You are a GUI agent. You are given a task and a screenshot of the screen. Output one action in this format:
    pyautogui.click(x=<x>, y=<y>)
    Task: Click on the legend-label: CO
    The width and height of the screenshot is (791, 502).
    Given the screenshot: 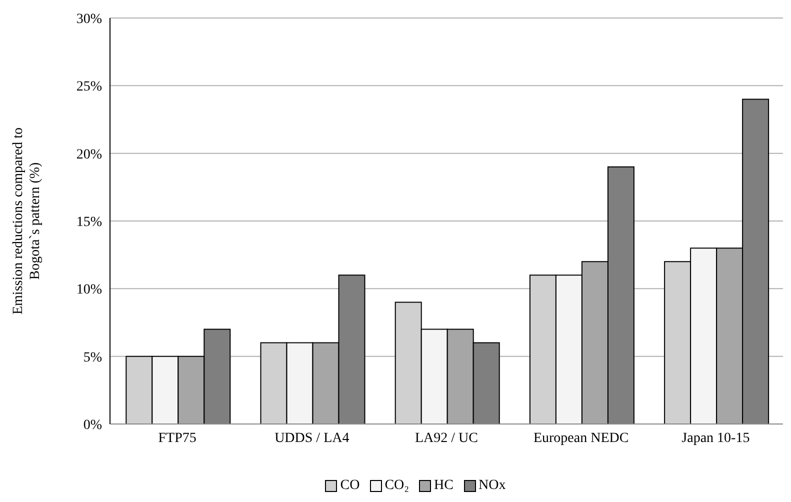 What is the action you would take?
    pyautogui.click(x=350, y=486)
    